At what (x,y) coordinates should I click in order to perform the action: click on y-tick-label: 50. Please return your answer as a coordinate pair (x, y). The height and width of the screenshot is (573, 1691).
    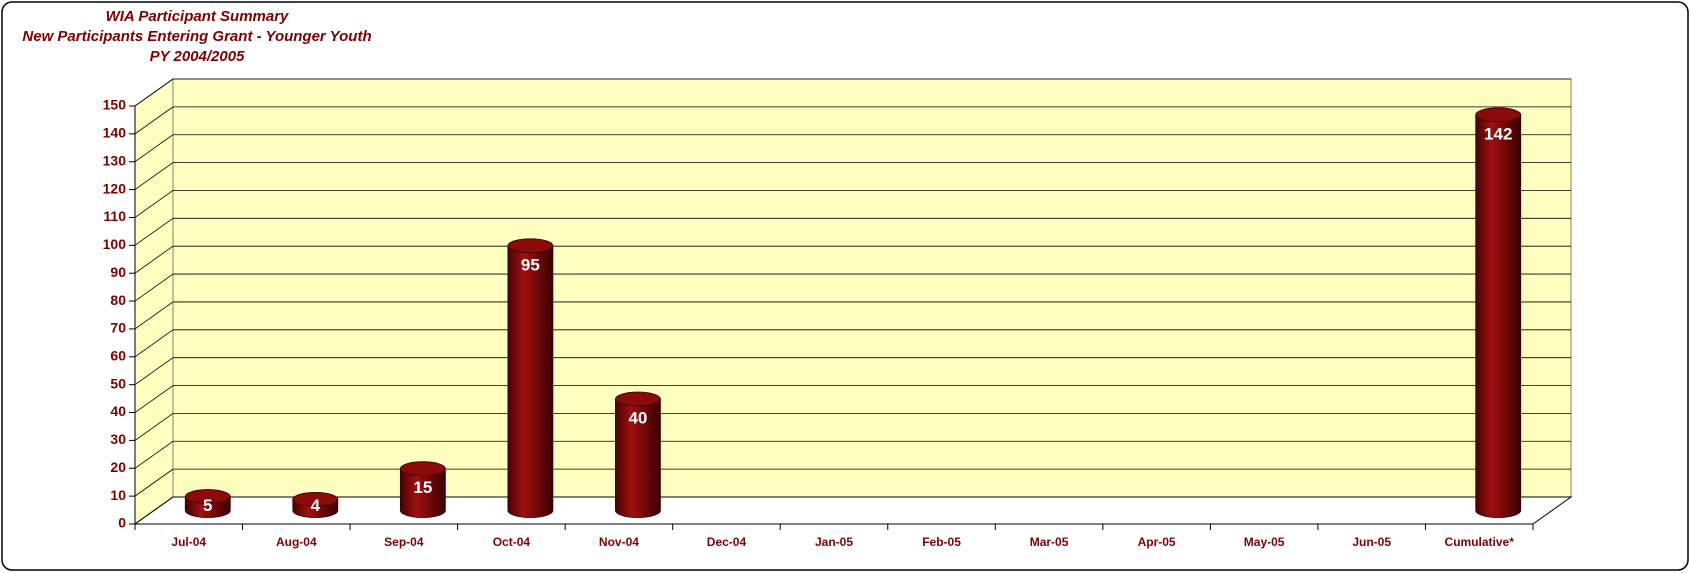
    Looking at the image, I should click on (118, 383).